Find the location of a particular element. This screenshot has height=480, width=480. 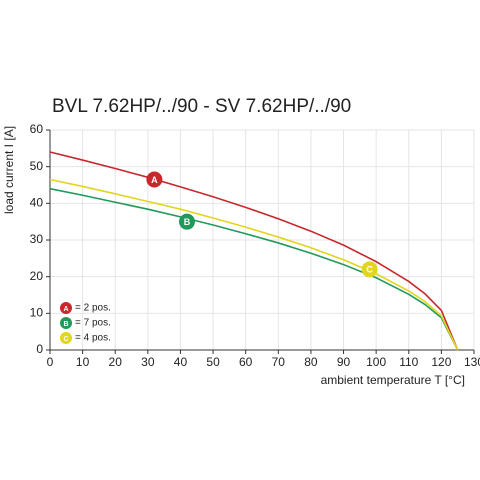

y-tick-label: 30 is located at coordinates (37, 239).